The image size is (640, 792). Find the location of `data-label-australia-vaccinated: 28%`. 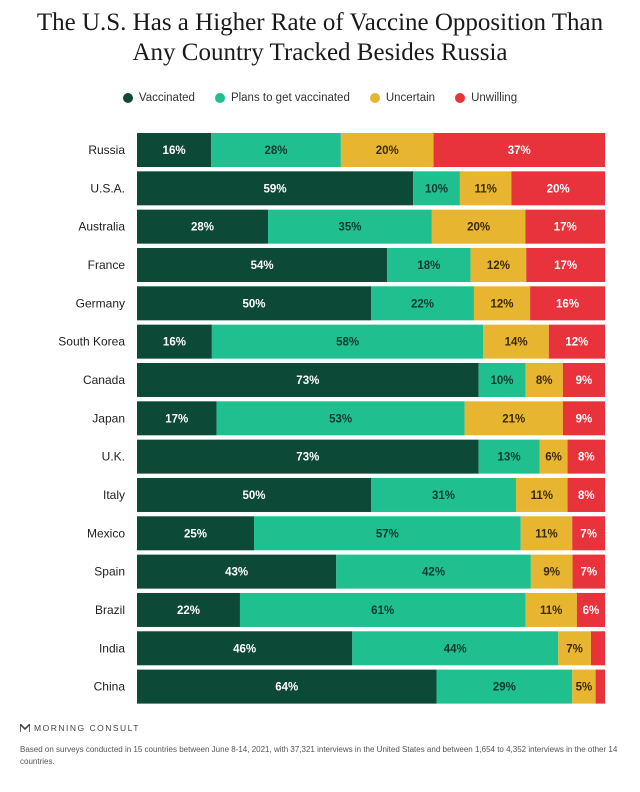

data-label-australia-vaccinated: 28% is located at coordinates (202, 228).